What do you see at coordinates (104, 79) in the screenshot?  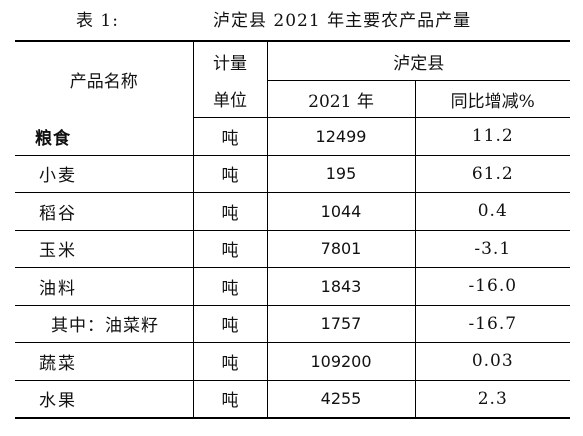 I see `header-product-name: 产品名称` at bounding box center [104, 79].